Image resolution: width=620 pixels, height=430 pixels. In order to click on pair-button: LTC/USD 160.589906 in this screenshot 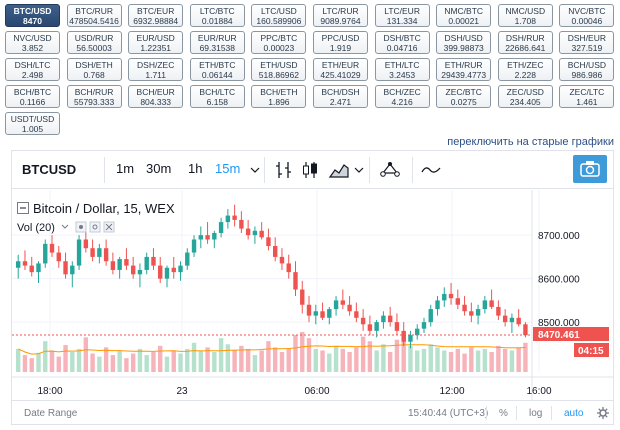, I will do `click(279, 15)`.